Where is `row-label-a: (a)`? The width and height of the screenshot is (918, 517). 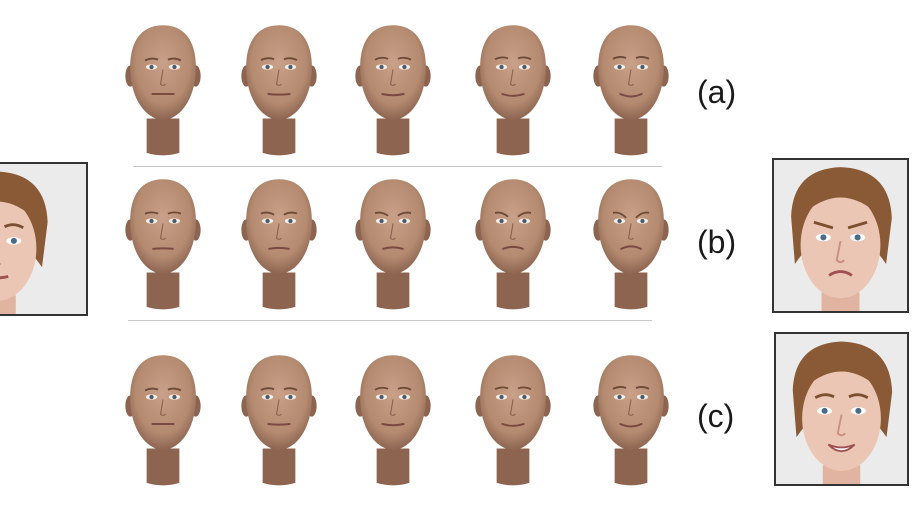 row-label-a: (a) is located at coordinates (717, 92).